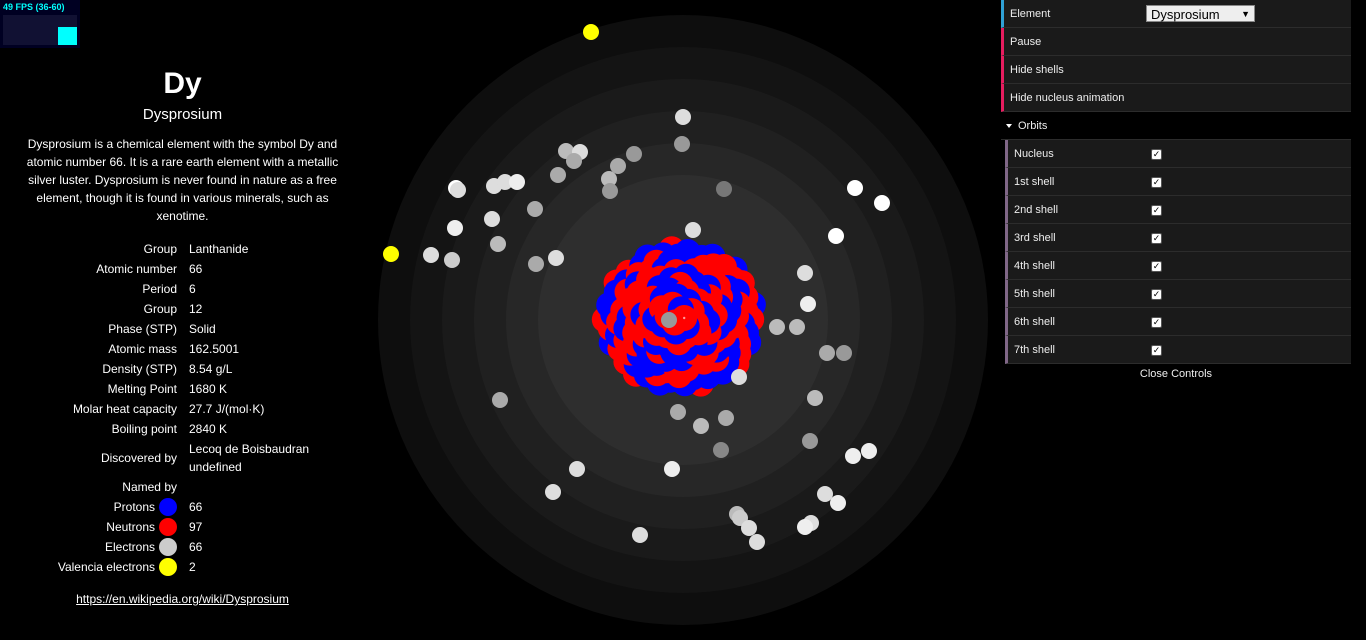 Image resolution: width=1366 pixels, height=640 pixels. Describe the element at coordinates (591, 32) in the screenshot. I see `valence-electron` at that location.